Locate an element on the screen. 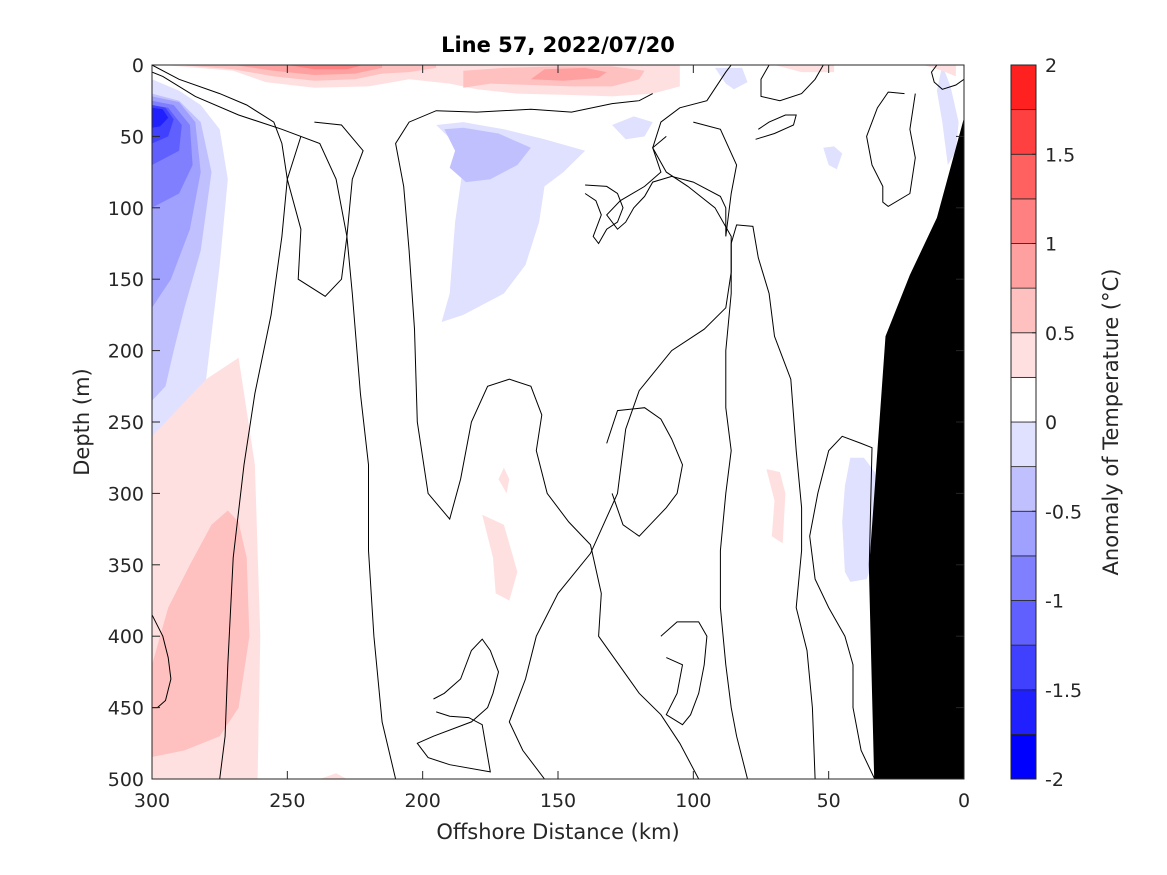 The height and width of the screenshot is (875, 1167). colorbar: 2 1.5 1 0.5 0 -0.5 -1 -1.5 -2 is located at coordinates (1046, 423).